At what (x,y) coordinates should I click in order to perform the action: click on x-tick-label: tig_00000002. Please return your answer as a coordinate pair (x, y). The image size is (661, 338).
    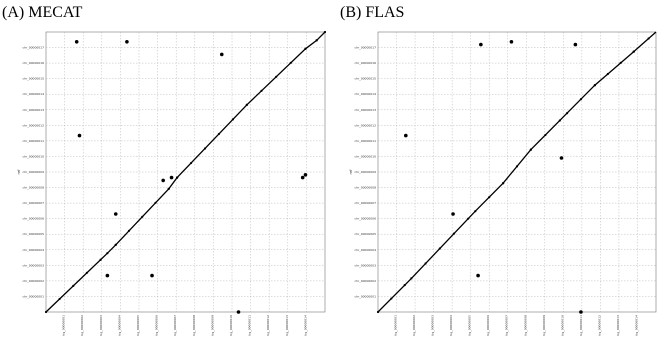
    Looking at the image, I should click on (414, 325).